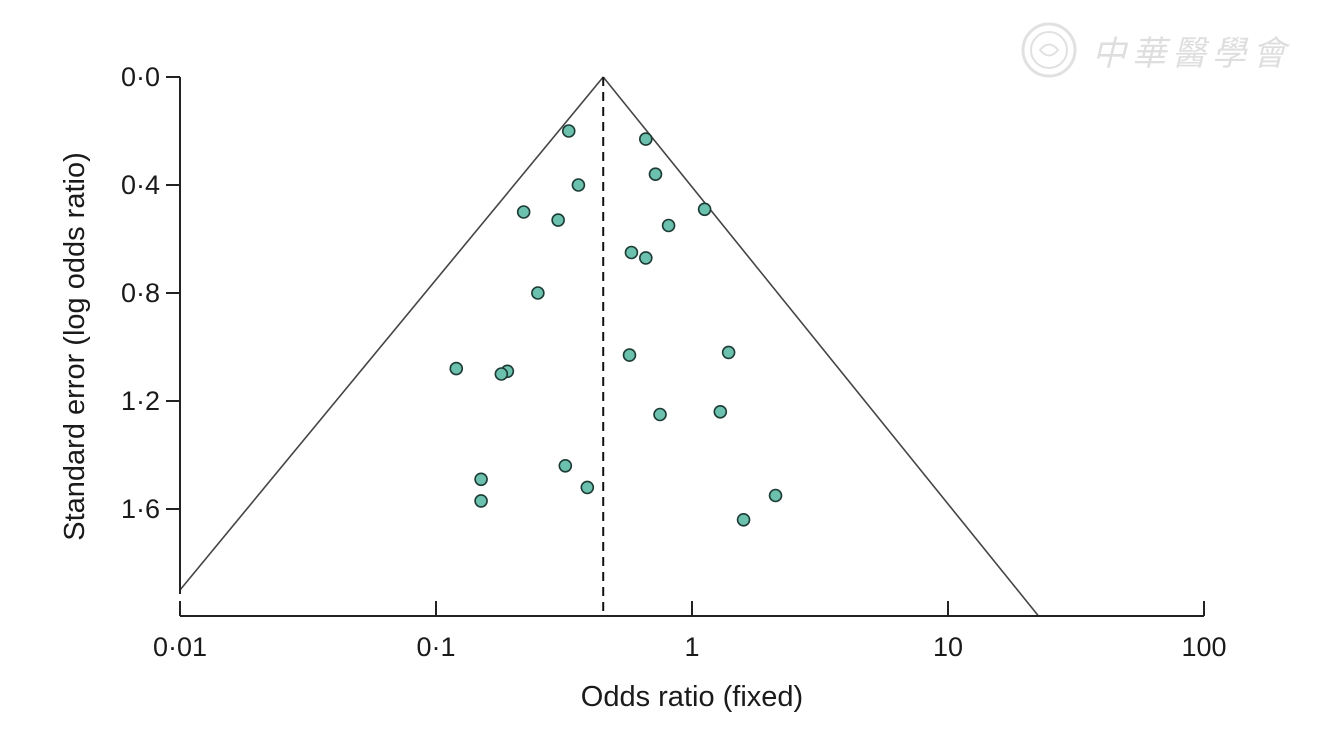 The height and width of the screenshot is (752, 1342). I want to click on y-tick-label: 0·8, so click(140, 293).